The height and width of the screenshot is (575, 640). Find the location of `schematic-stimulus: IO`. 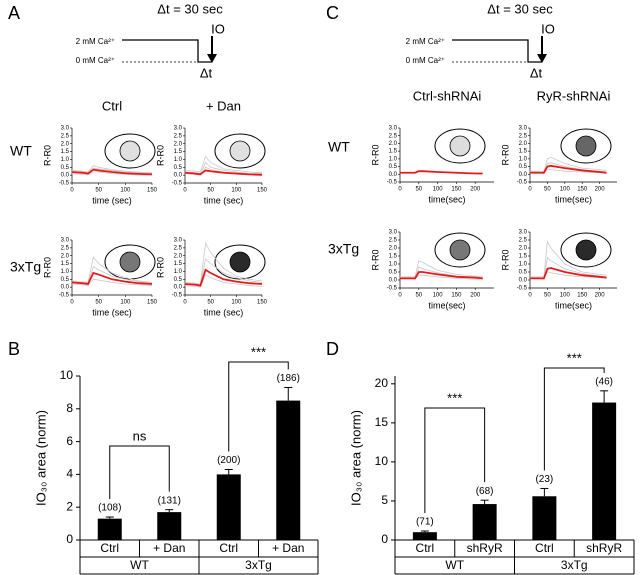

schematic-stimulus: IO is located at coordinates (548, 28).